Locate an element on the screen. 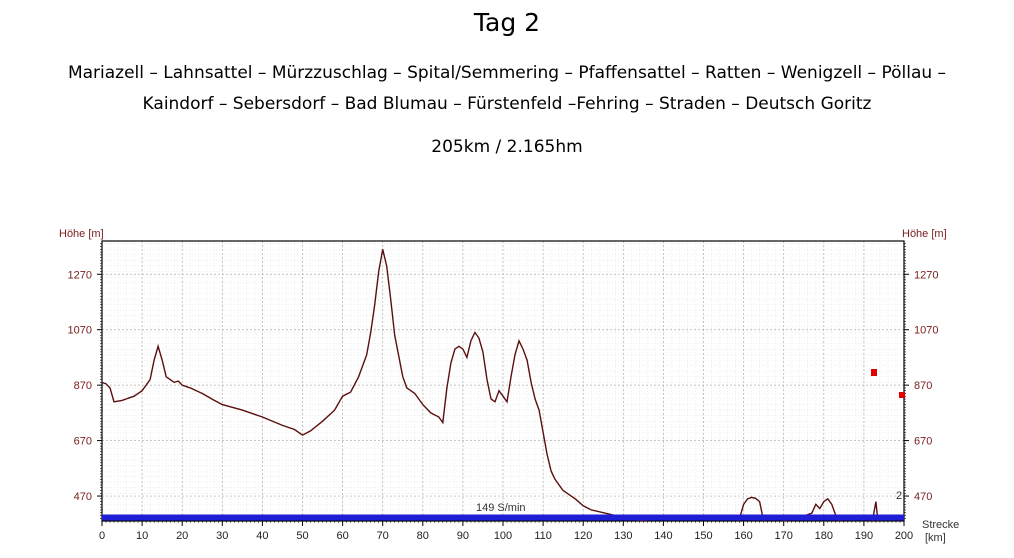 The width and height of the screenshot is (1014, 558). y-tick-label-right: 470 is located at coordinates (923, 497).